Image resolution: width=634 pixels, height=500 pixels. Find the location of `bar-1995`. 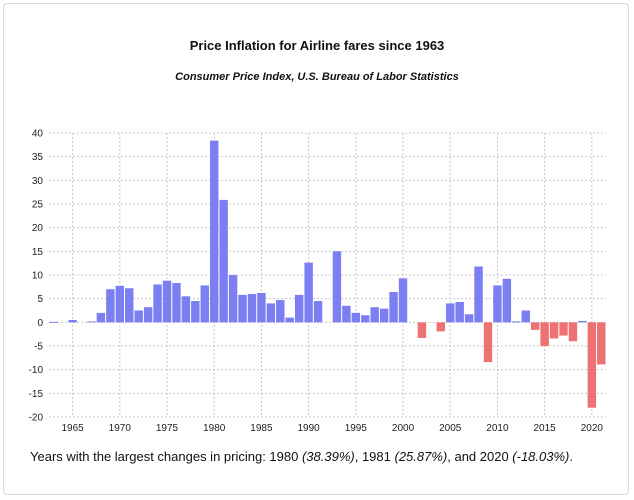

bar-1995 is located at coordinates (356, 317).